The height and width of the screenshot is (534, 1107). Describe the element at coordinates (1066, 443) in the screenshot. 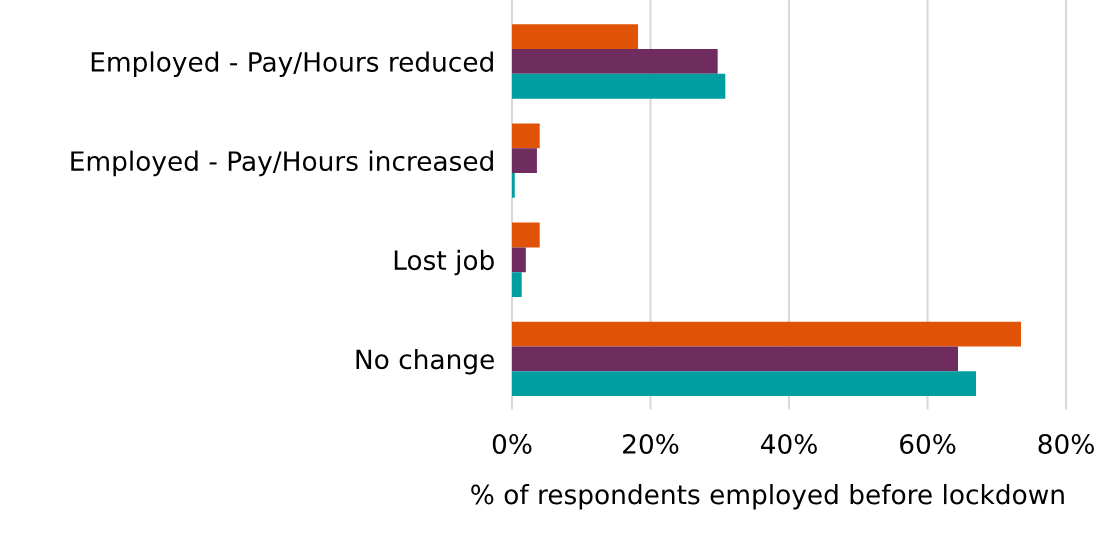

I see `x-tick-label: 80%` at that location.